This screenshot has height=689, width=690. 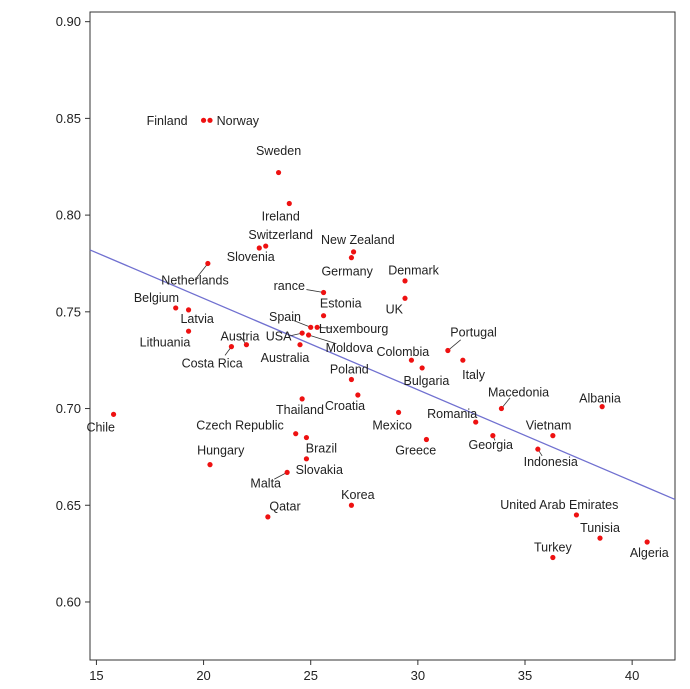 What do you see at coordinates (278, 151) in the screenshot?
I see `point-label: Sweden` at bounding box center [278, 151].